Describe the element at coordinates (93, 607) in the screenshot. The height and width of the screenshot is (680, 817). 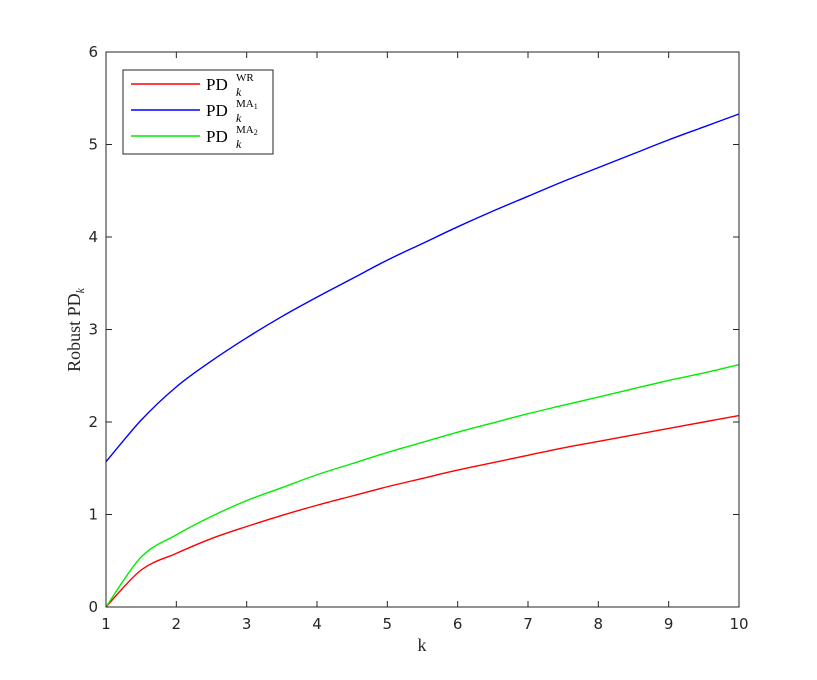
I see `y-tick-label: 0` at that location.